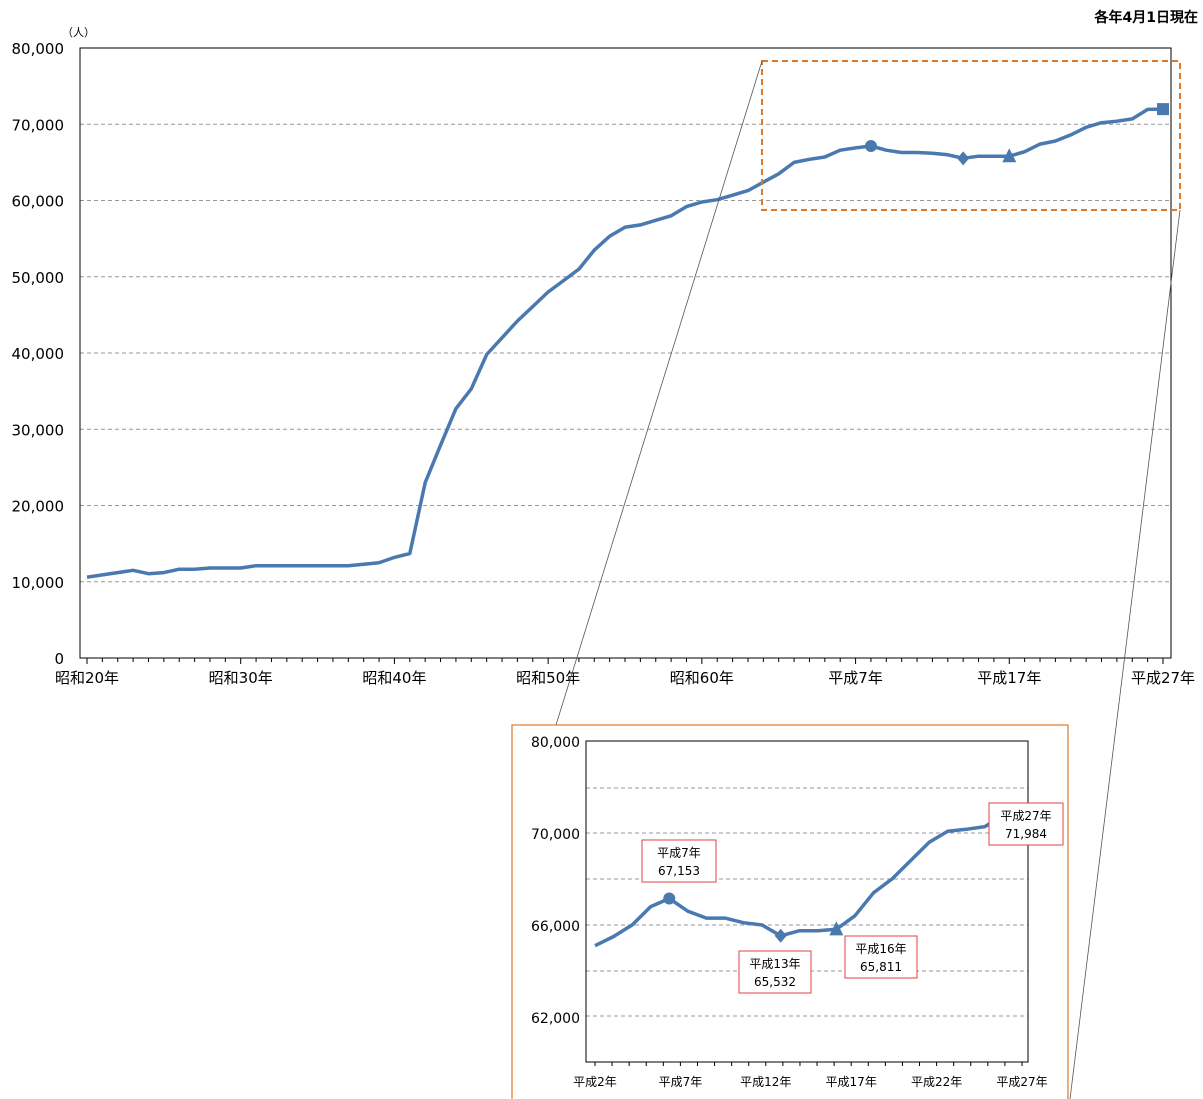 This screenshot has height=1099, width=1203. What do you see at coordinates (1025, 816) in the screenshot?
I see `callout-title: 平成27年` at bounding box center [1025, 816].